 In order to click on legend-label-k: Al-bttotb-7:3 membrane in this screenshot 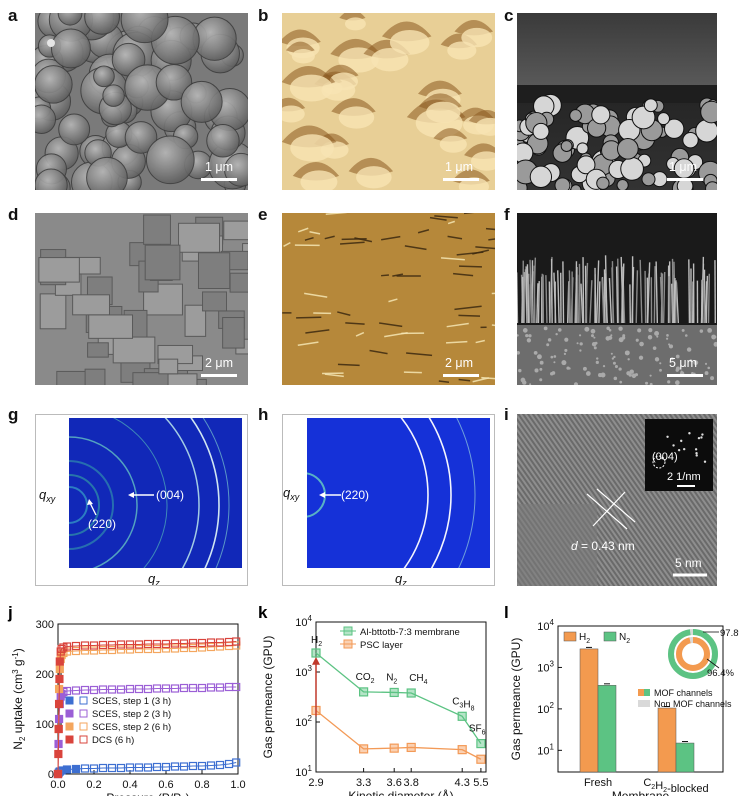, I will do `click(410, 632)`.